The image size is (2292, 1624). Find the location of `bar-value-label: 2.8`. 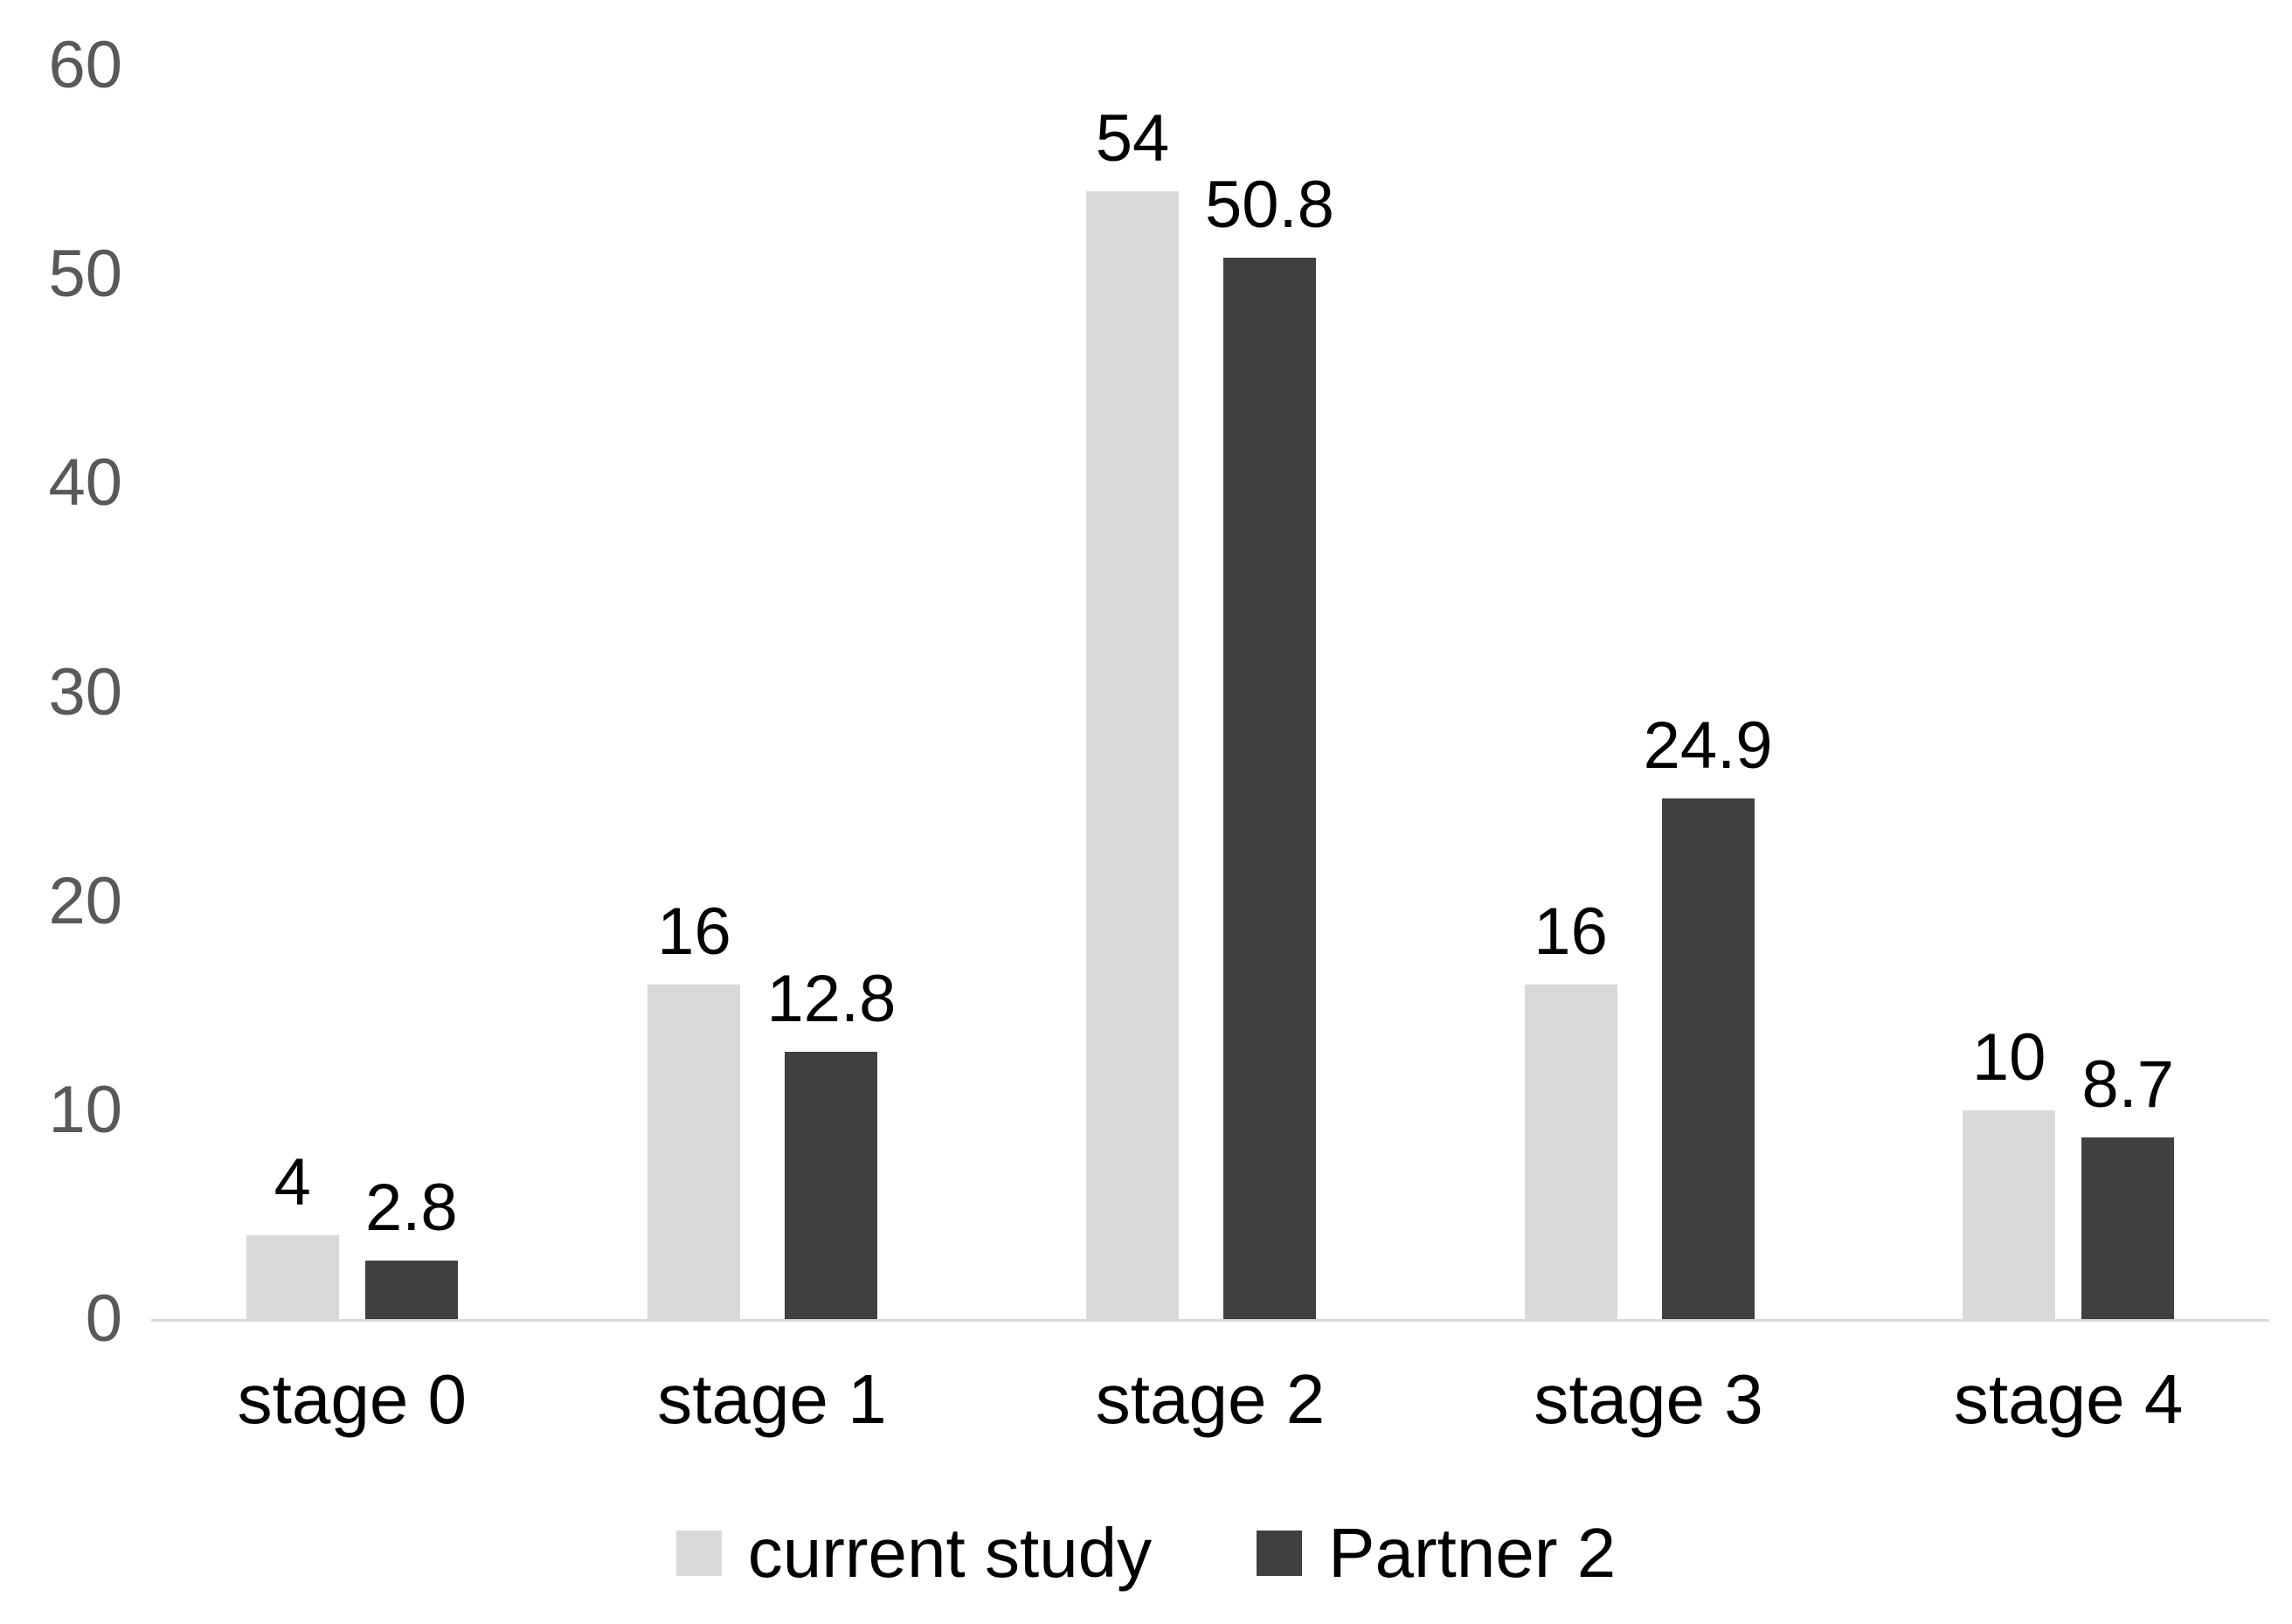

bar-value-label: 2.8 is located at coordinates (411, 1208).